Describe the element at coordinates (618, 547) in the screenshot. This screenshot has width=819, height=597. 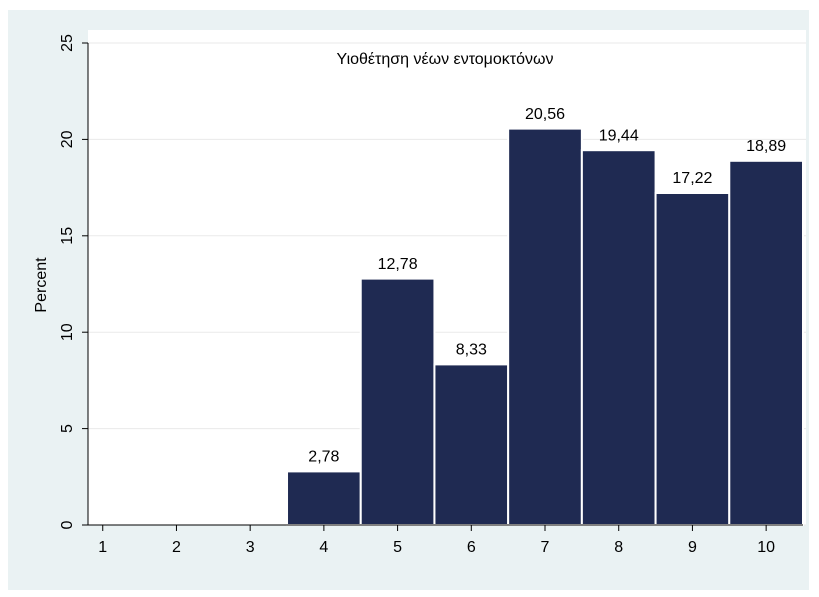
I see `x-tick-label: 8` at that location.